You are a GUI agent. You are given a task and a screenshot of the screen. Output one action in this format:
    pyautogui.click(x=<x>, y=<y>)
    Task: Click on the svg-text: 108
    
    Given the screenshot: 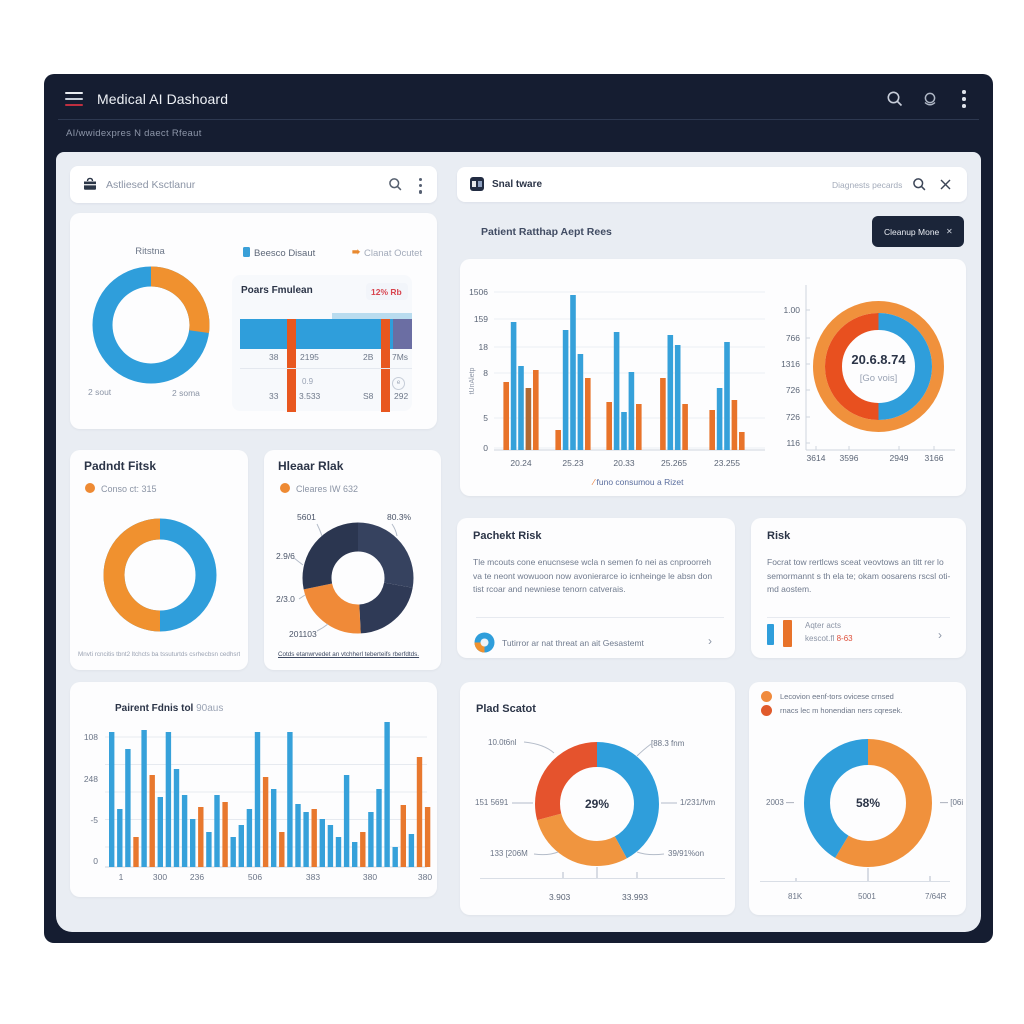 What is the action you would take?
    pyautogui.click(x=91, y=737)
    